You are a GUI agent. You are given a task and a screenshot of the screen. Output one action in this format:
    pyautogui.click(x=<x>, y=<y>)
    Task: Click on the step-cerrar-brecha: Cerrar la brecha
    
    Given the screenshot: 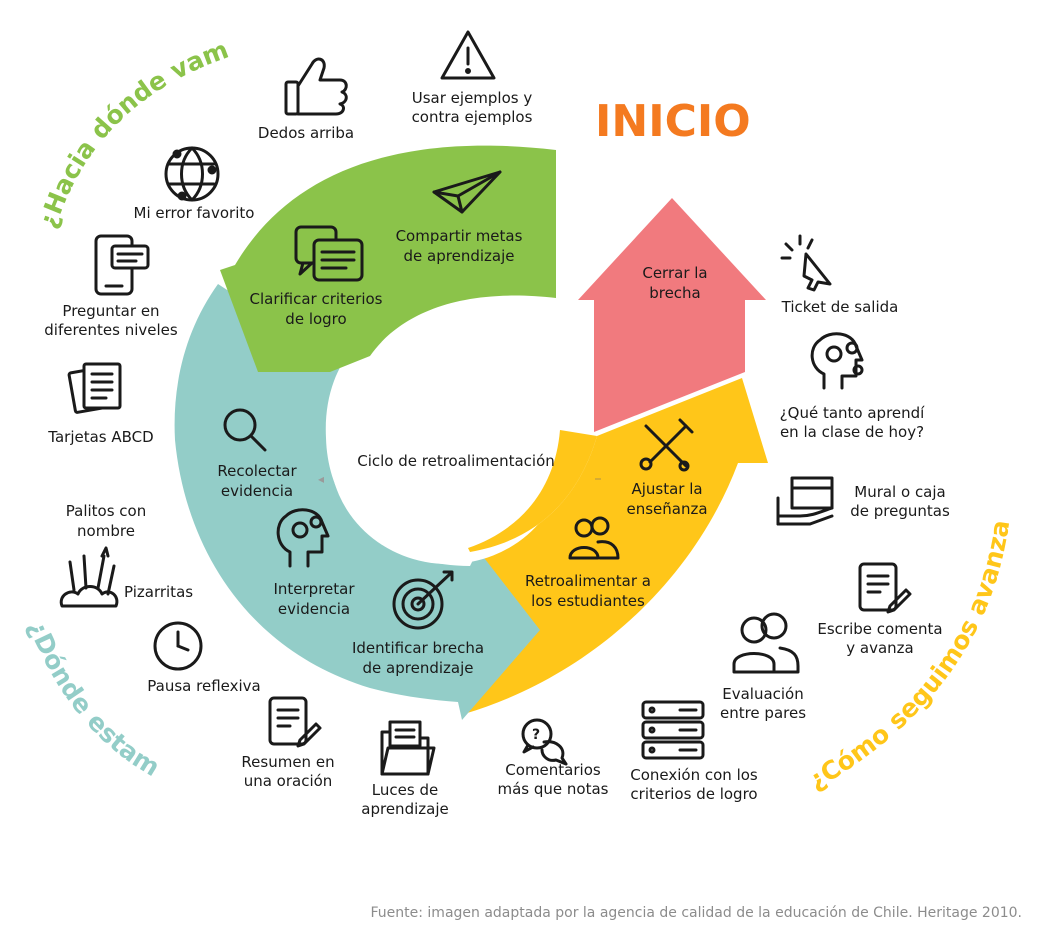 What is the action you would take?
    pyautogui.click(x=674, y=283)
    